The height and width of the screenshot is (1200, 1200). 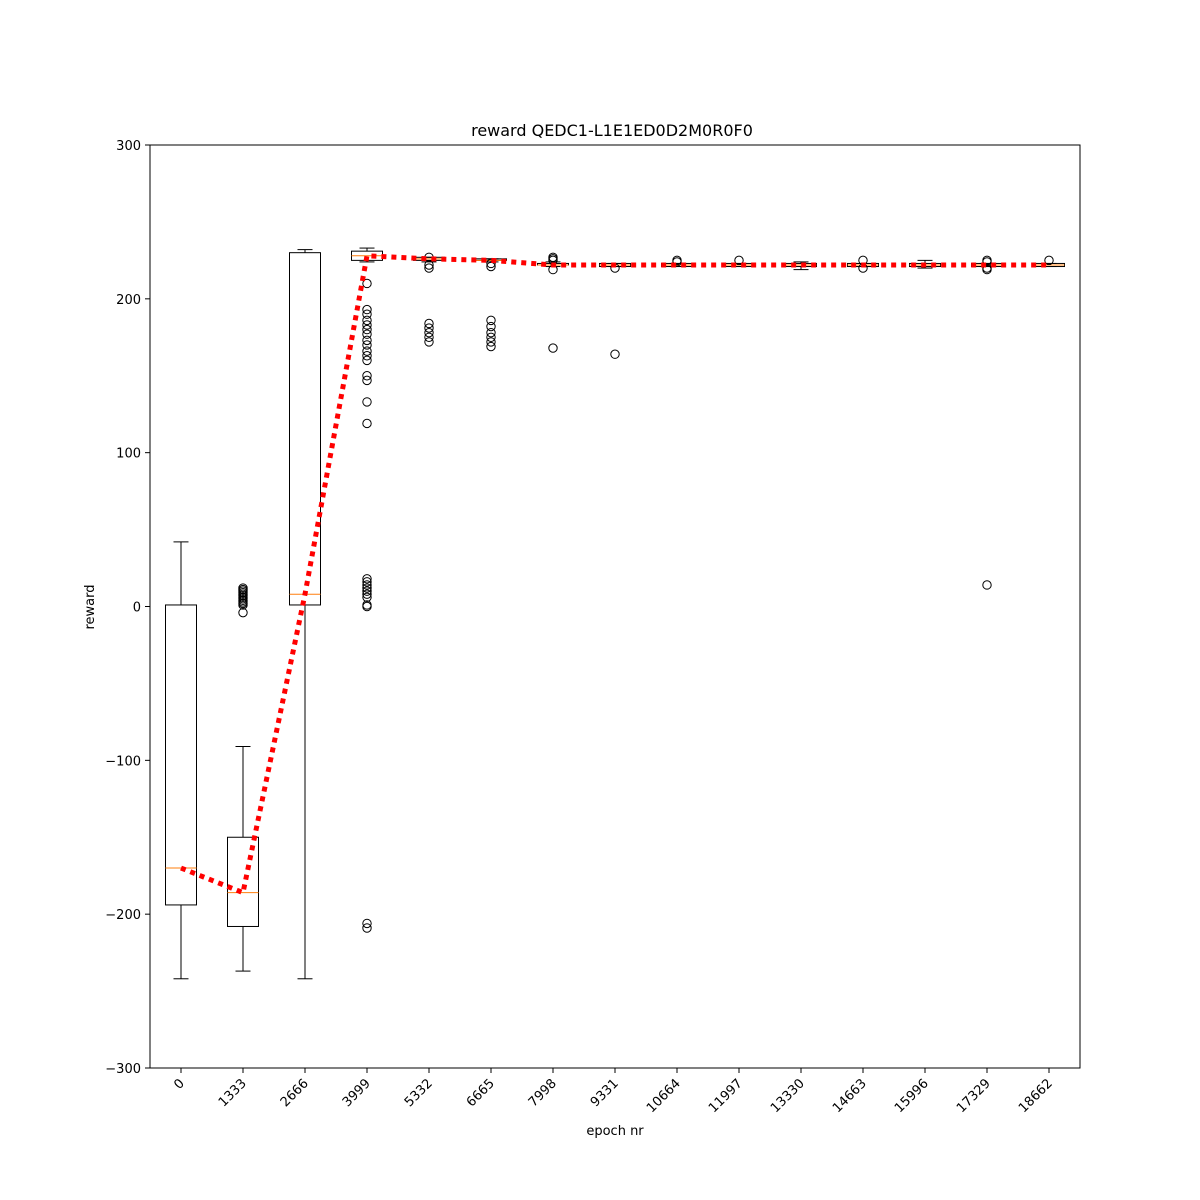 What do you see at coordinates (123, 915) in the screenshot?
I see `y-tick-label: −200` at bounding box center [123, 915].